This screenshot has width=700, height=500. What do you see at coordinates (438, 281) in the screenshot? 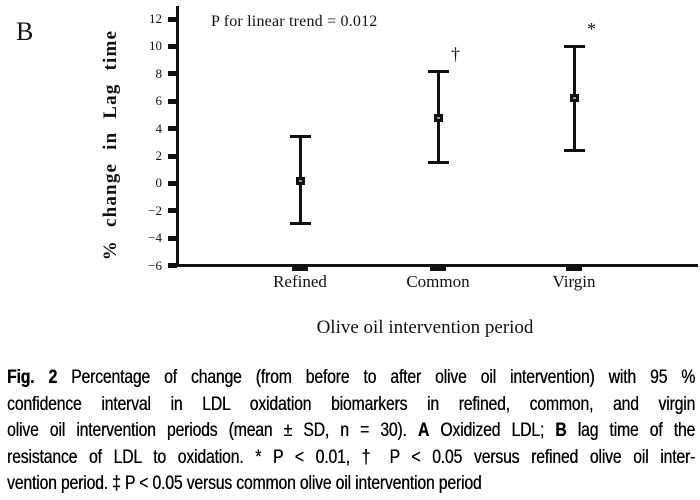
I see `x-category-label: Common` at bounding box center [438, 281].